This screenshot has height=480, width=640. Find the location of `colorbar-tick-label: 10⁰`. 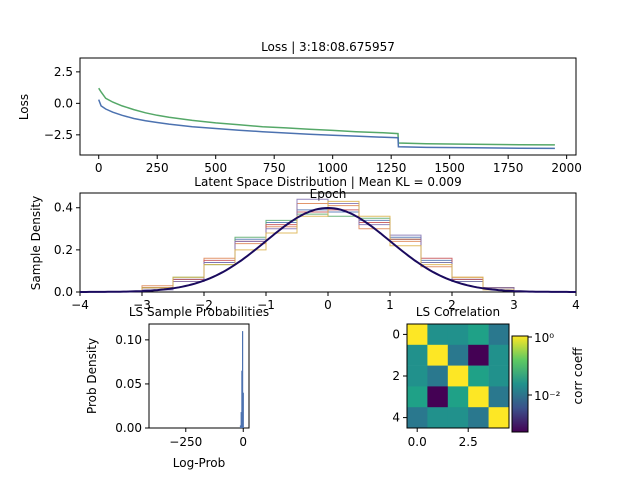

colorbar-tick-label: 10⁰ is located at coordinates (544, 338).